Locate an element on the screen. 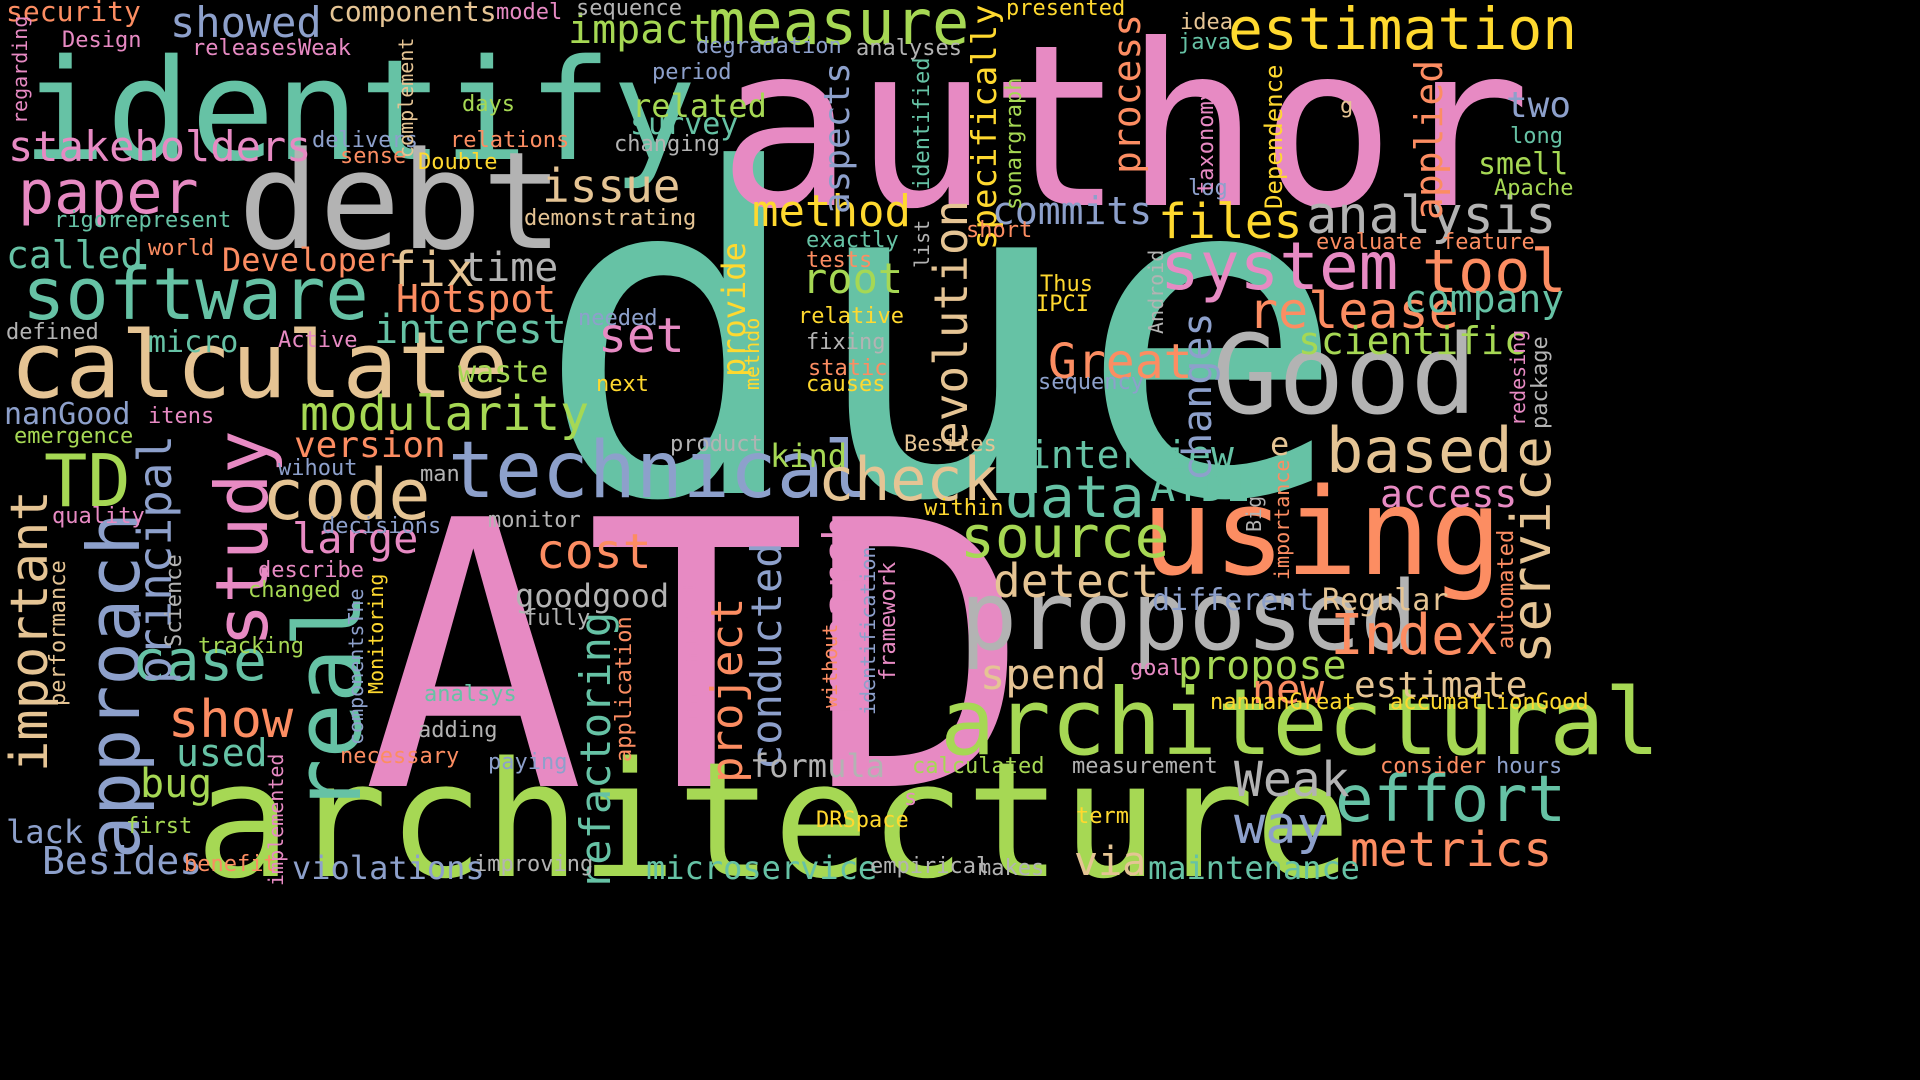 The image size is (1920, 1080). word-big: Big is located at coordinates (1254, 513).